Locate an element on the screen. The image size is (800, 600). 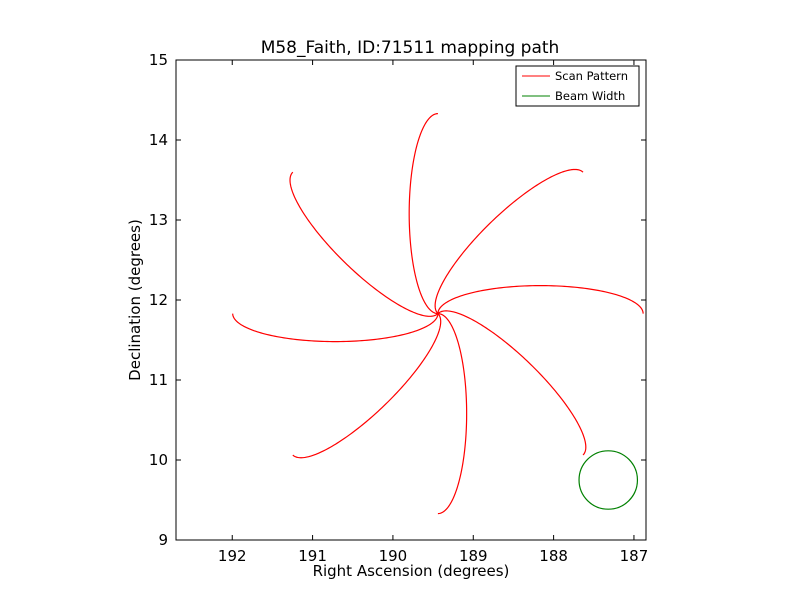
legend-label-scan-pattern: Scan Pattern is located at coordinates (591, 76).